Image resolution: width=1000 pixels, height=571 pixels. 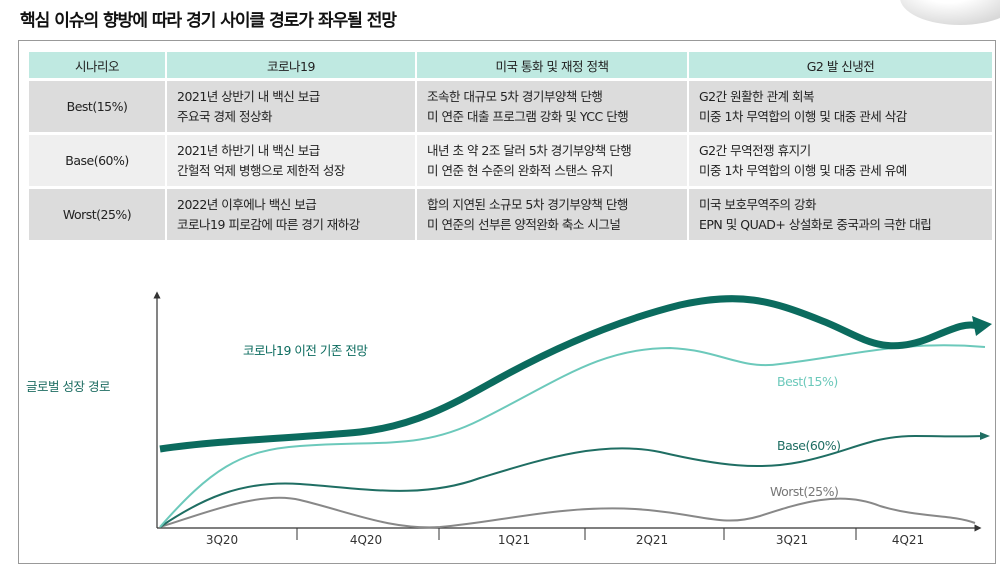 I want to click on x-tick-label: 4Q20, so click(x=366, y=540).